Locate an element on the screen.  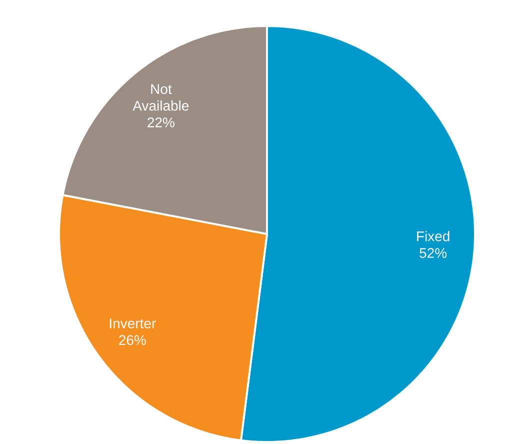
slice-label: Inverter is located at coordinates (133, 323).